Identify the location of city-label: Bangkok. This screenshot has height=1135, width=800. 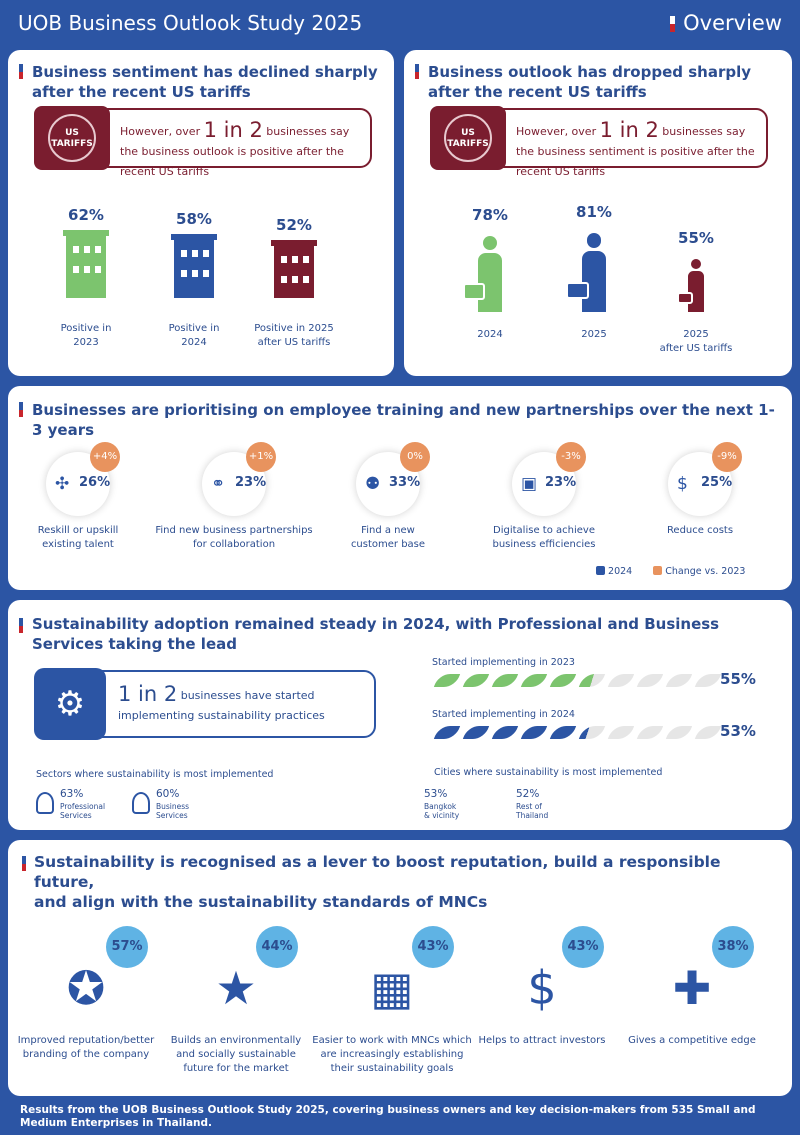
(440, 806).